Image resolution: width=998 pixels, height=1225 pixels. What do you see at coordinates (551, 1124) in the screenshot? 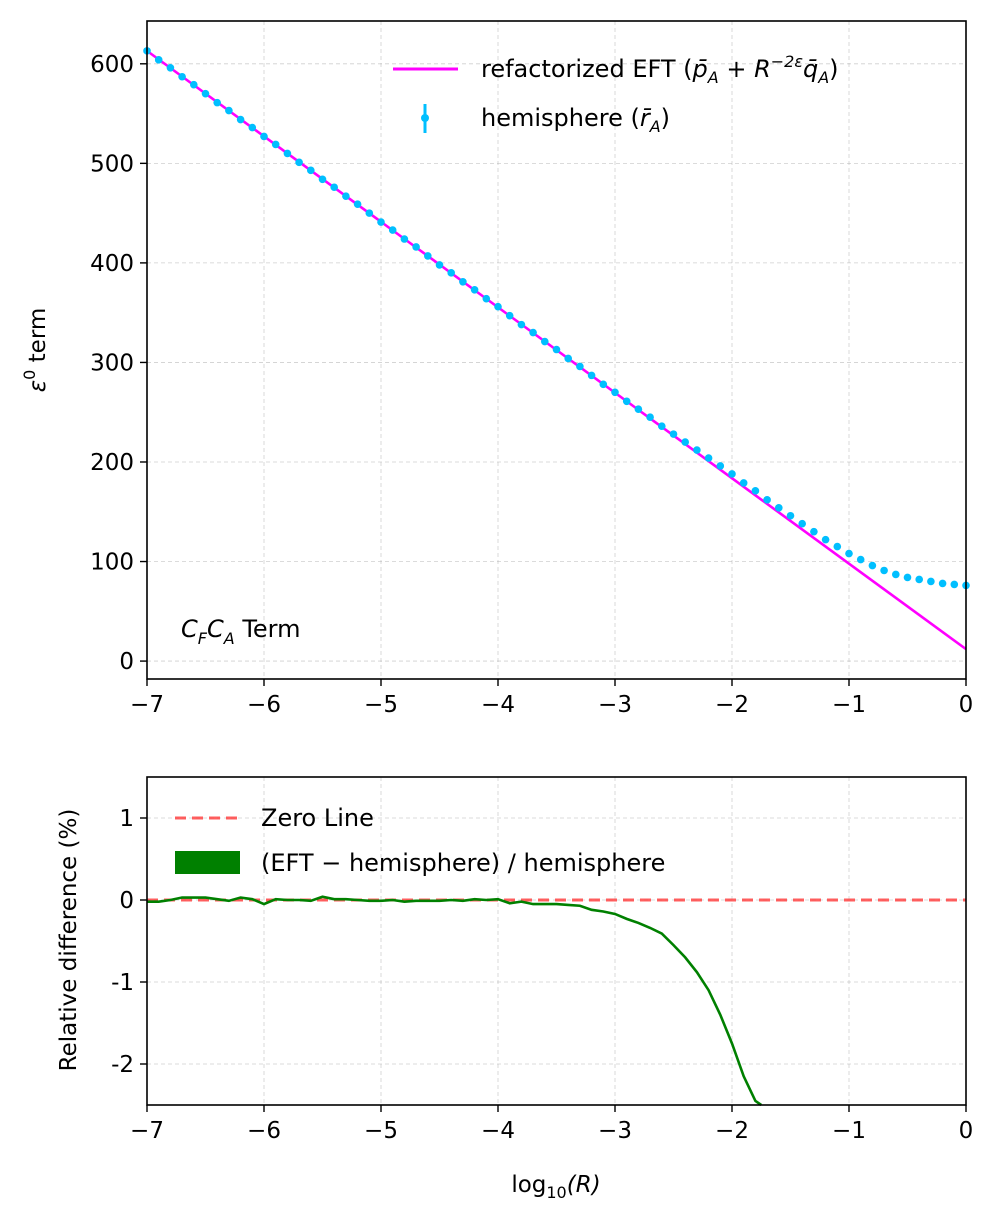
I see `bottom-x-ticks: −7 −6 −5 −4 −3 −2 −1 0` at bounding box center [551, 1124].